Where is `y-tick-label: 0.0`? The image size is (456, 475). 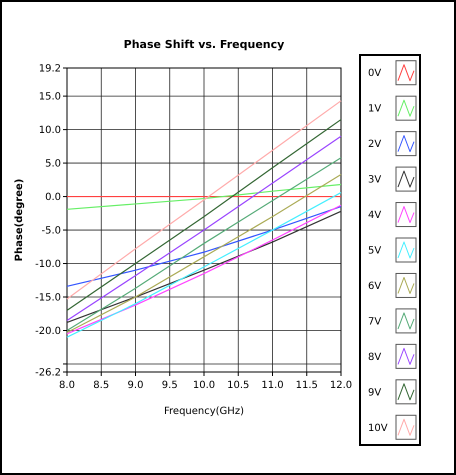
y-tick-label: 0.0 is located at coordinates (53, 198).